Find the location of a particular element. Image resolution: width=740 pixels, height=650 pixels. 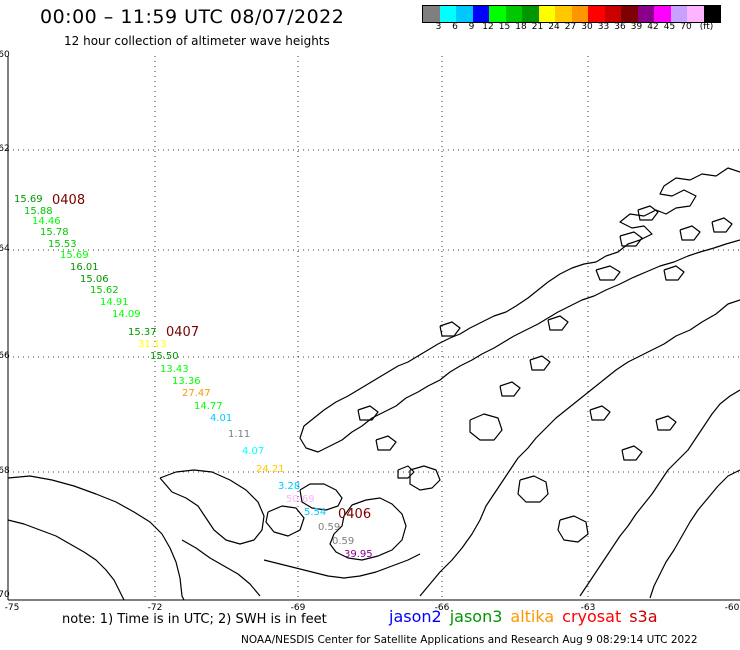

wave-height-value: 4.07 is located at coordinates (253, 451).